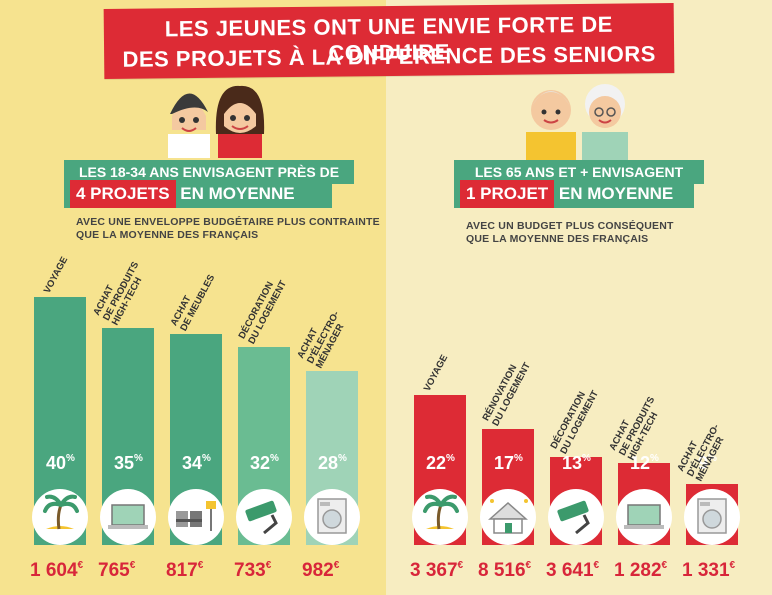 The image size is (772, 595). What do you see at coordinates (123, 194) in the screenshot?
I see `left-headline-highlight: 4 PROJETS` at bounding box center [123, 194].